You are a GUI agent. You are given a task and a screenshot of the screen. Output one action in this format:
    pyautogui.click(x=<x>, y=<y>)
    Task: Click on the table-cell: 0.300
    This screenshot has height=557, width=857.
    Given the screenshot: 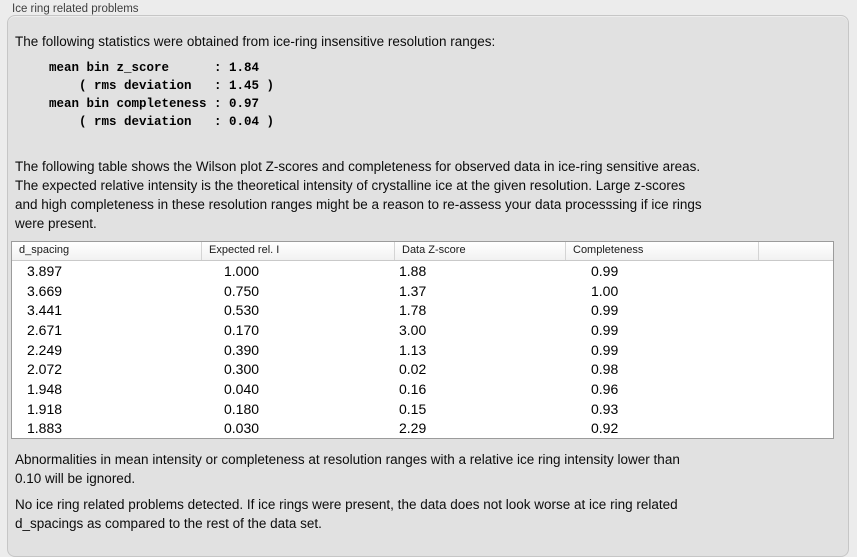 What is the action you would take?
    pyautogui.click(x=242, y=369)
    